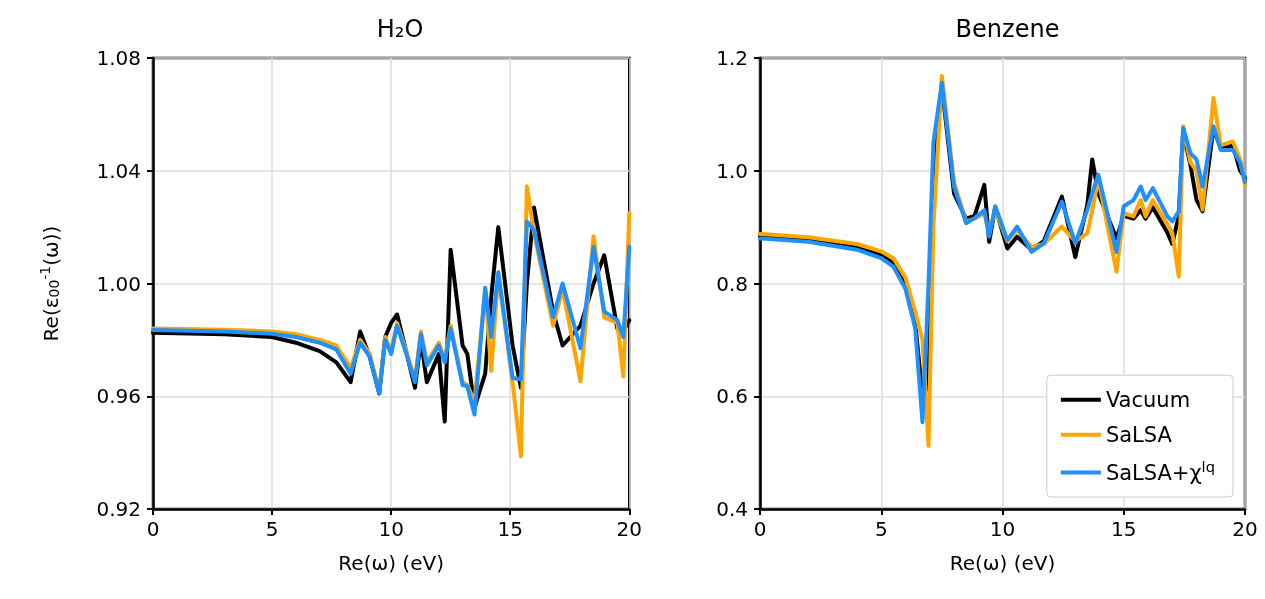 Image resolution: width=1265 pixels, height=599 pixels. What do you see at coordinates (118, 170) in the screenshot?
I see `y-tick-label: 1.04` at bounding box center [118, 170].